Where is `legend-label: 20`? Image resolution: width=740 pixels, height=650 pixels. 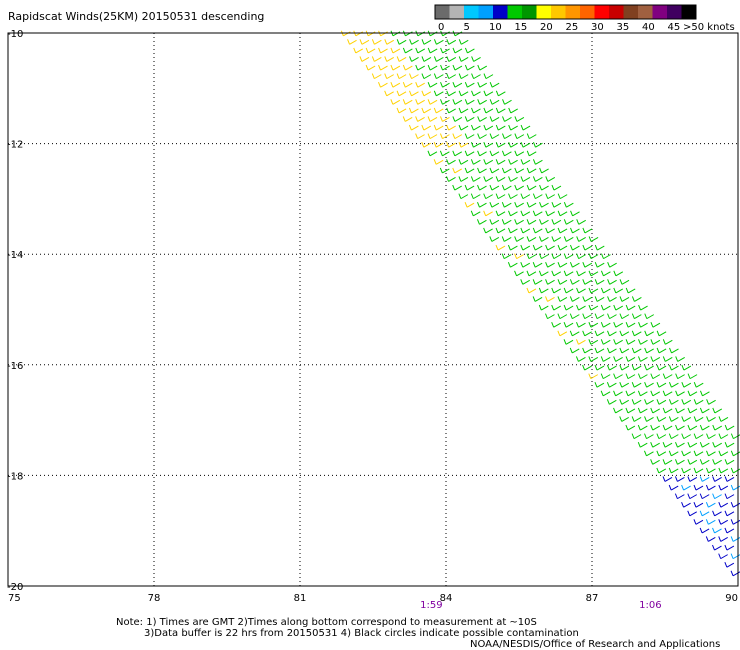
legend-label: 20 is located at coordinates (546, 27).